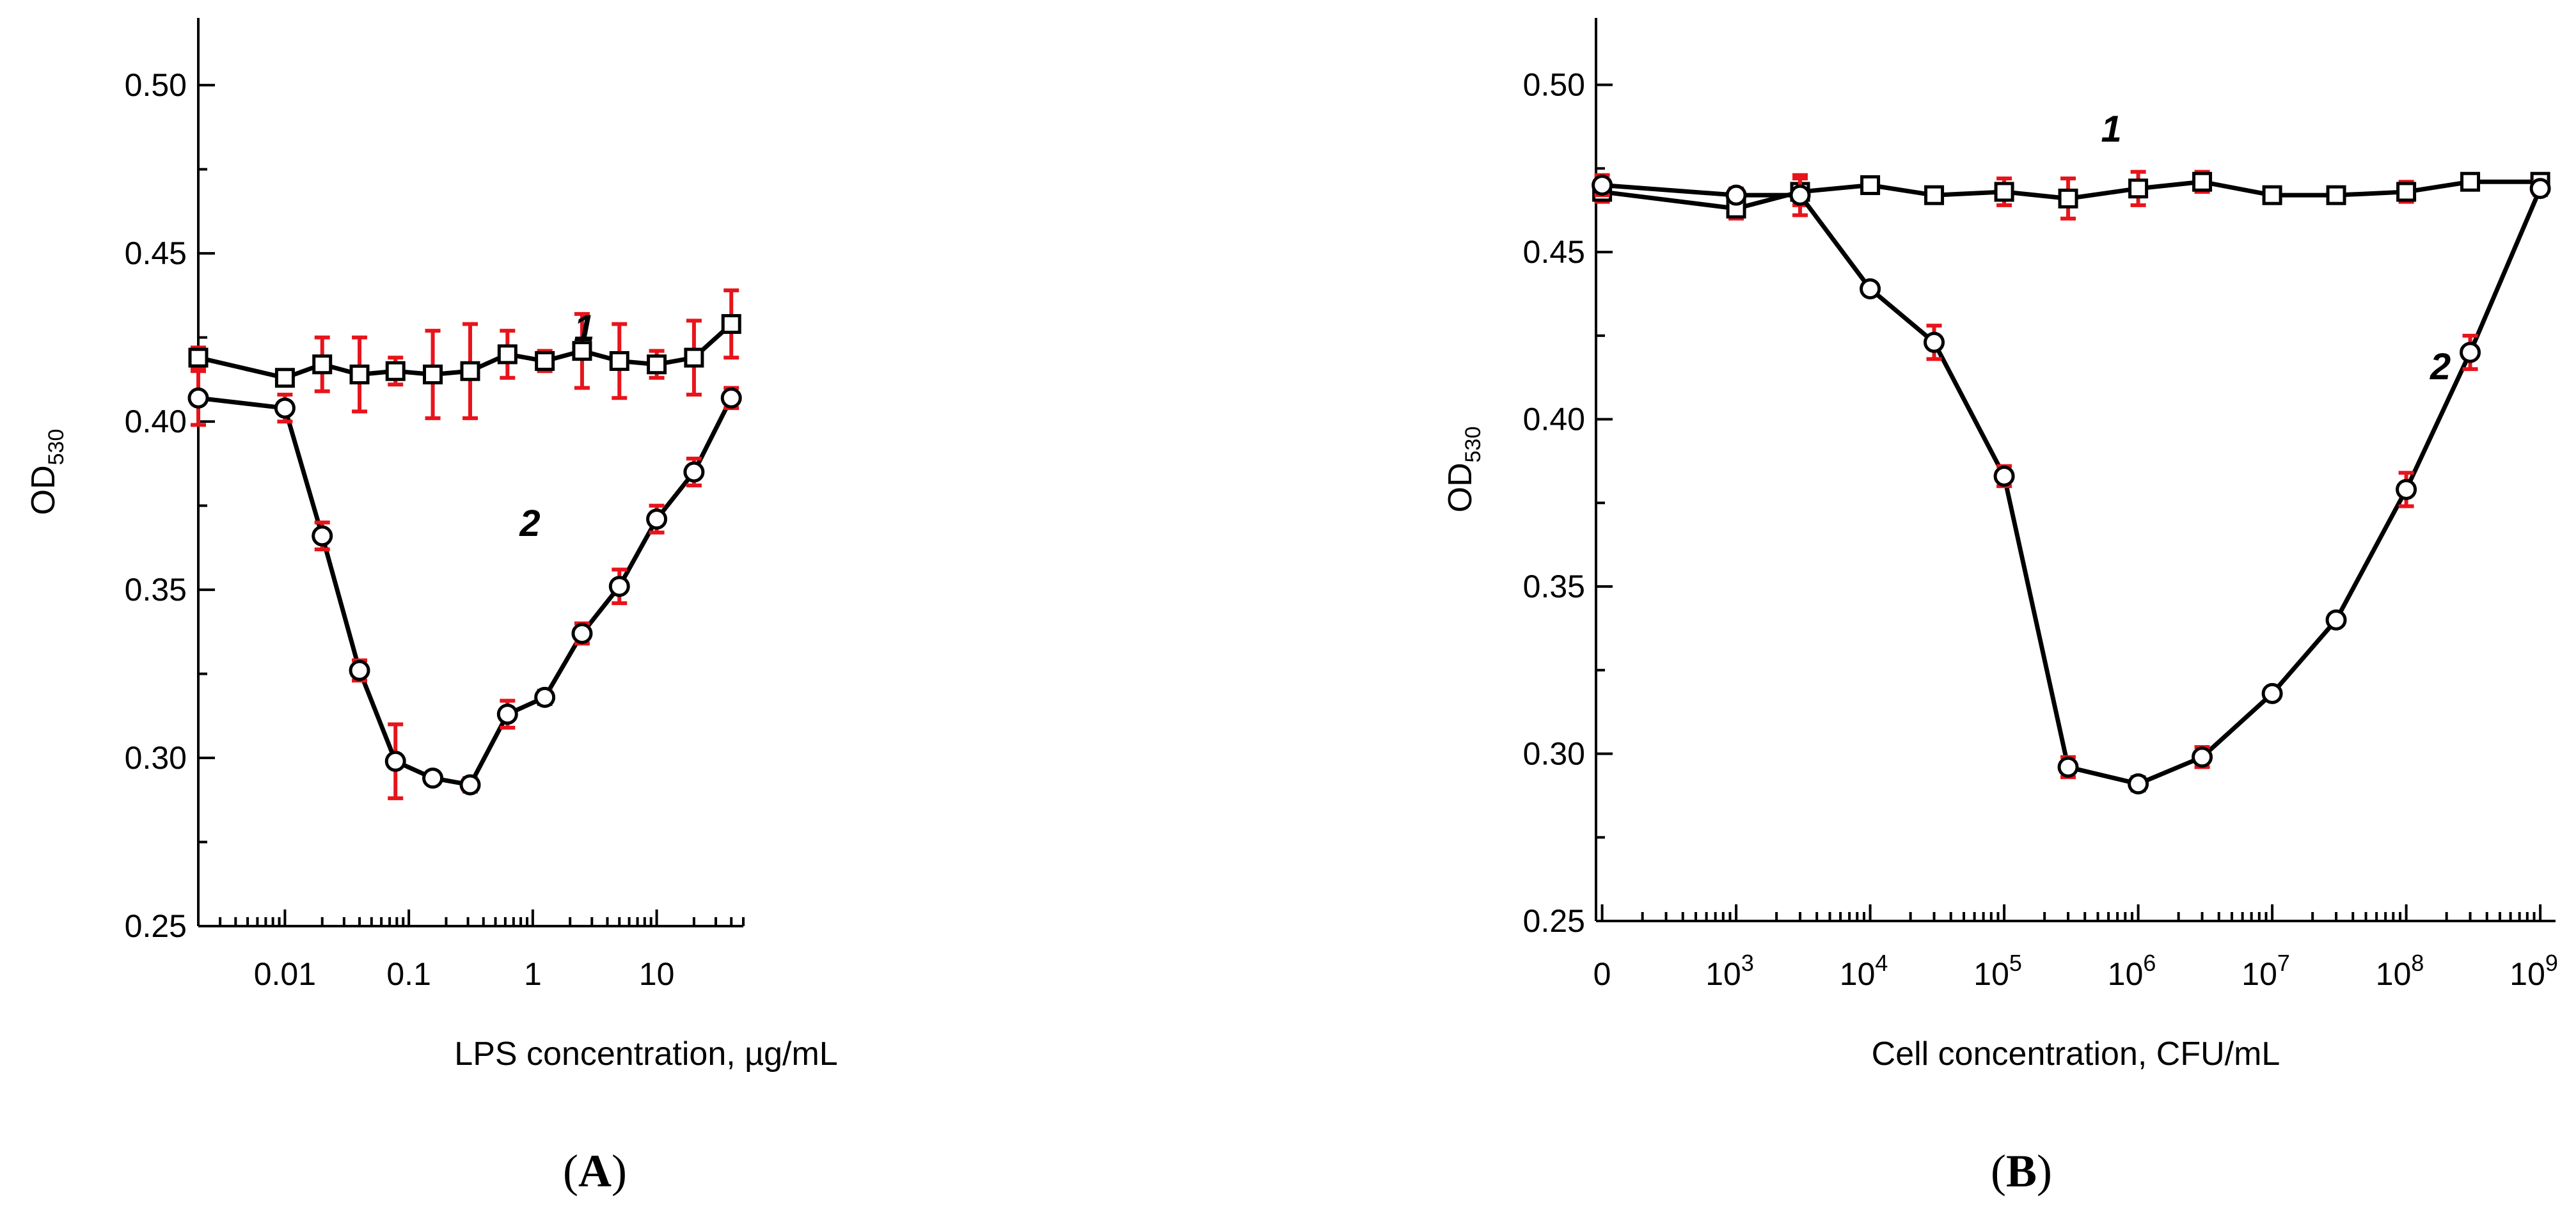 This screenshot has height=1212, width=2576. Describe the element at coordinates (1747, 963) in the screenshot. I see `x-tick-exponent: 3` at that location.